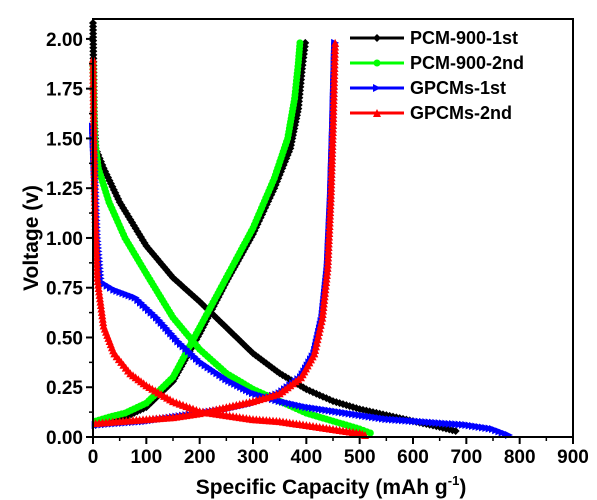 This screenshot has width=597, height=500. I want to click on y-tick-label: 1.00, so click(64, 239).